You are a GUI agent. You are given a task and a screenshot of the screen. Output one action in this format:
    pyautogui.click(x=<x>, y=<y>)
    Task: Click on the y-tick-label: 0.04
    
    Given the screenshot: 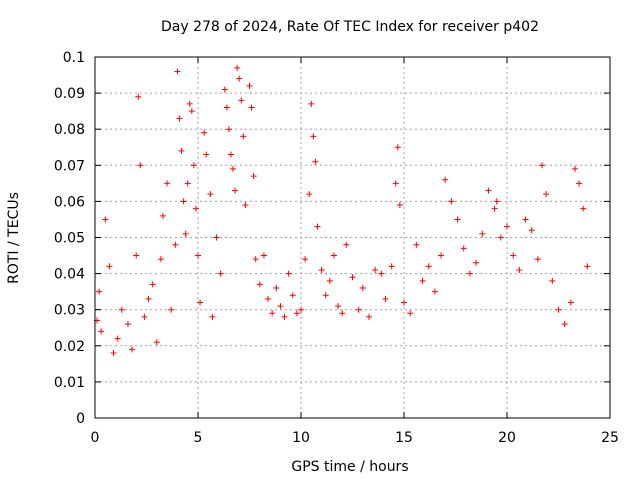 What is the action you would take?
    pyautogui.click(x=69, y=275)
    